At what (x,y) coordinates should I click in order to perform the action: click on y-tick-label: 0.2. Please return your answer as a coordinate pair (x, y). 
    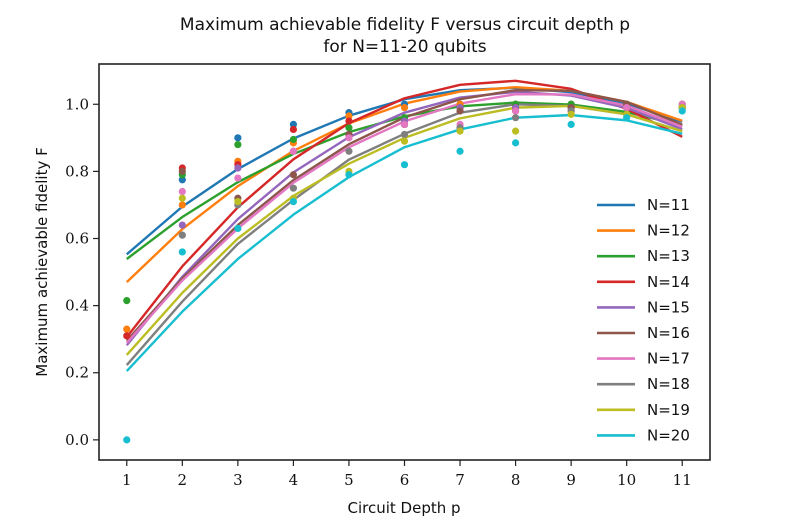
    Looking at the image, I should click on (77, 373).